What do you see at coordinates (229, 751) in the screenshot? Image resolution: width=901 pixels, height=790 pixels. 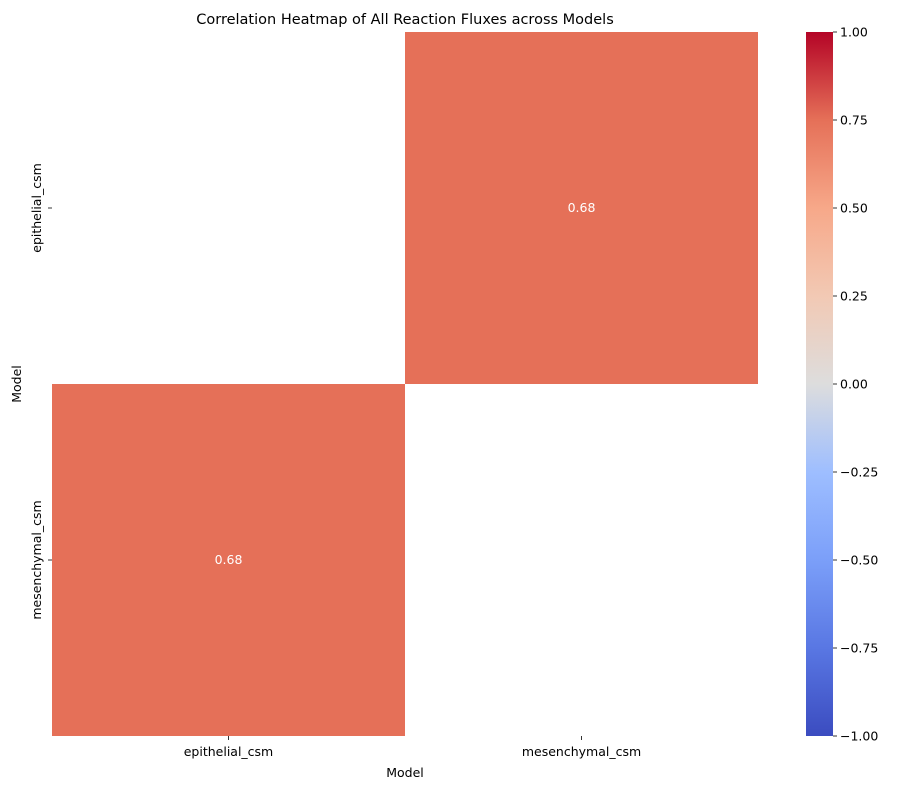 I see `x-tick-label: epithelial_csm` at bounding box center [229, 751].